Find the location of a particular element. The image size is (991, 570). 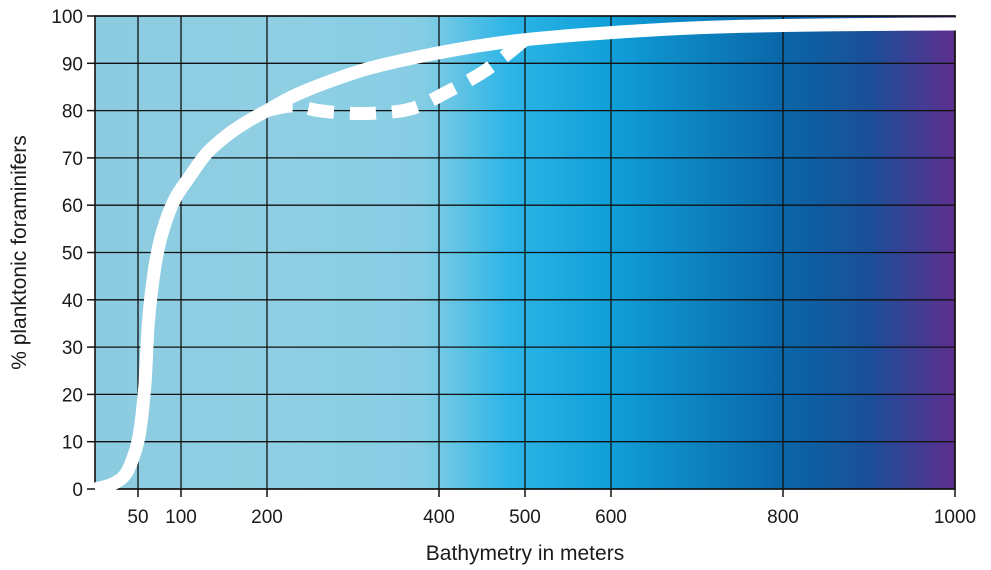

x-axis-title: Bathymetry in meters is located at coordinates (525, 553).